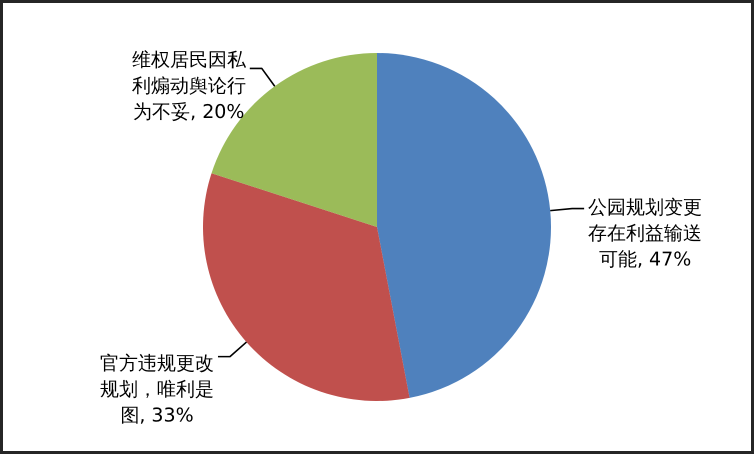 This screenshot has width=754, height=454. Describe the element at coordinates (189, 86) in the screenshot. I see `slice-label: 维权居民因私利煽动舆论行为不妥, 20%` at that location.